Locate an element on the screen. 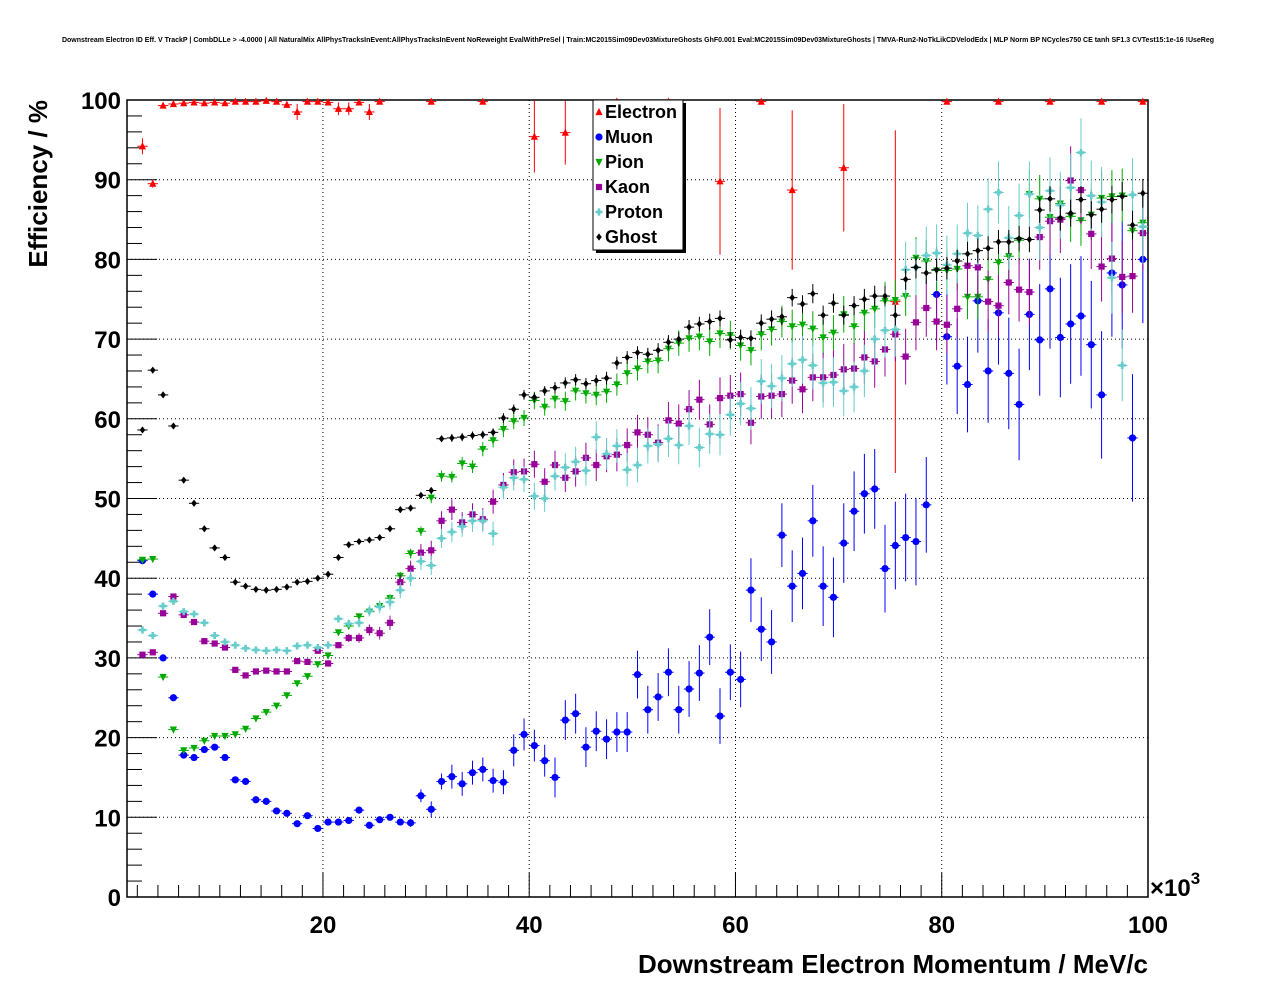 Image resolution: width=1276 pixels, height=996 pixels. y-tick-label: 90 is located at coordinates (107, 181).